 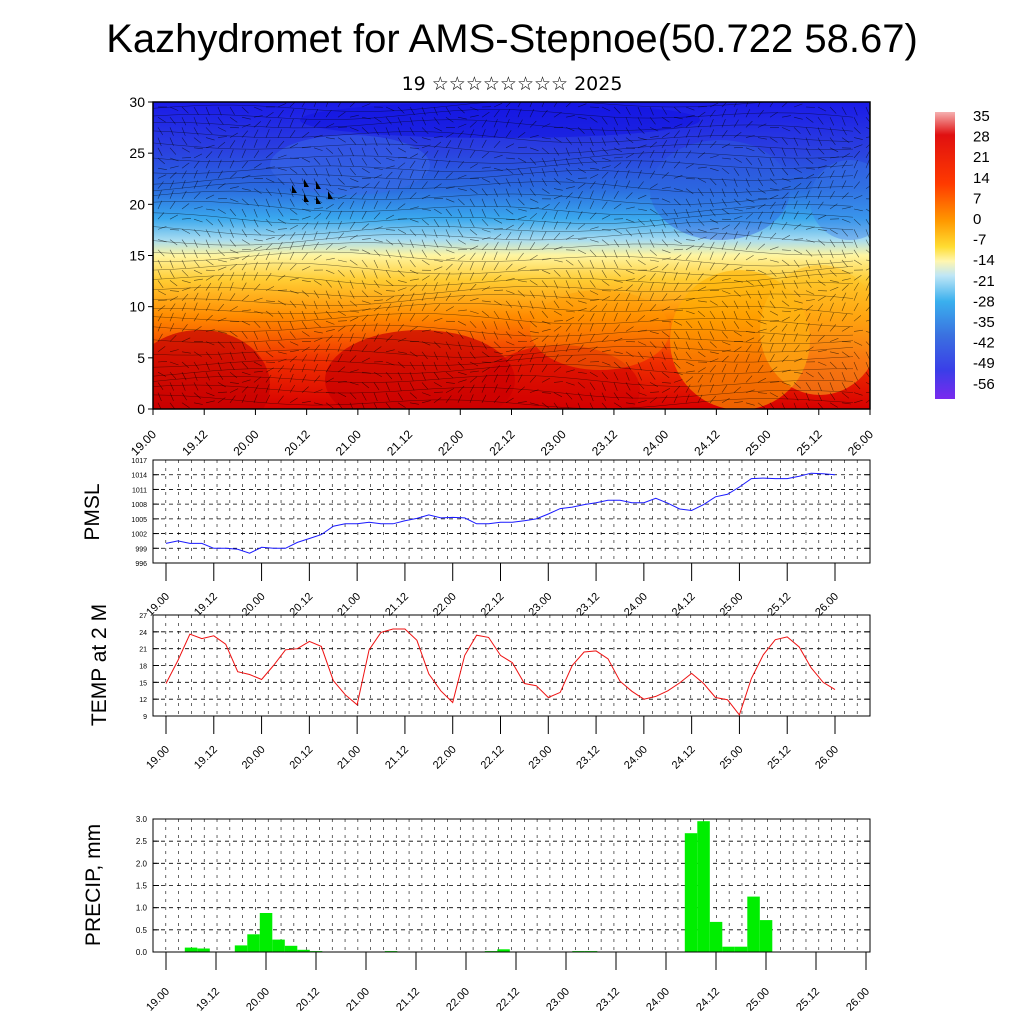 I want to click on x-tick-label: 21.00, so click(x=349, y=758).